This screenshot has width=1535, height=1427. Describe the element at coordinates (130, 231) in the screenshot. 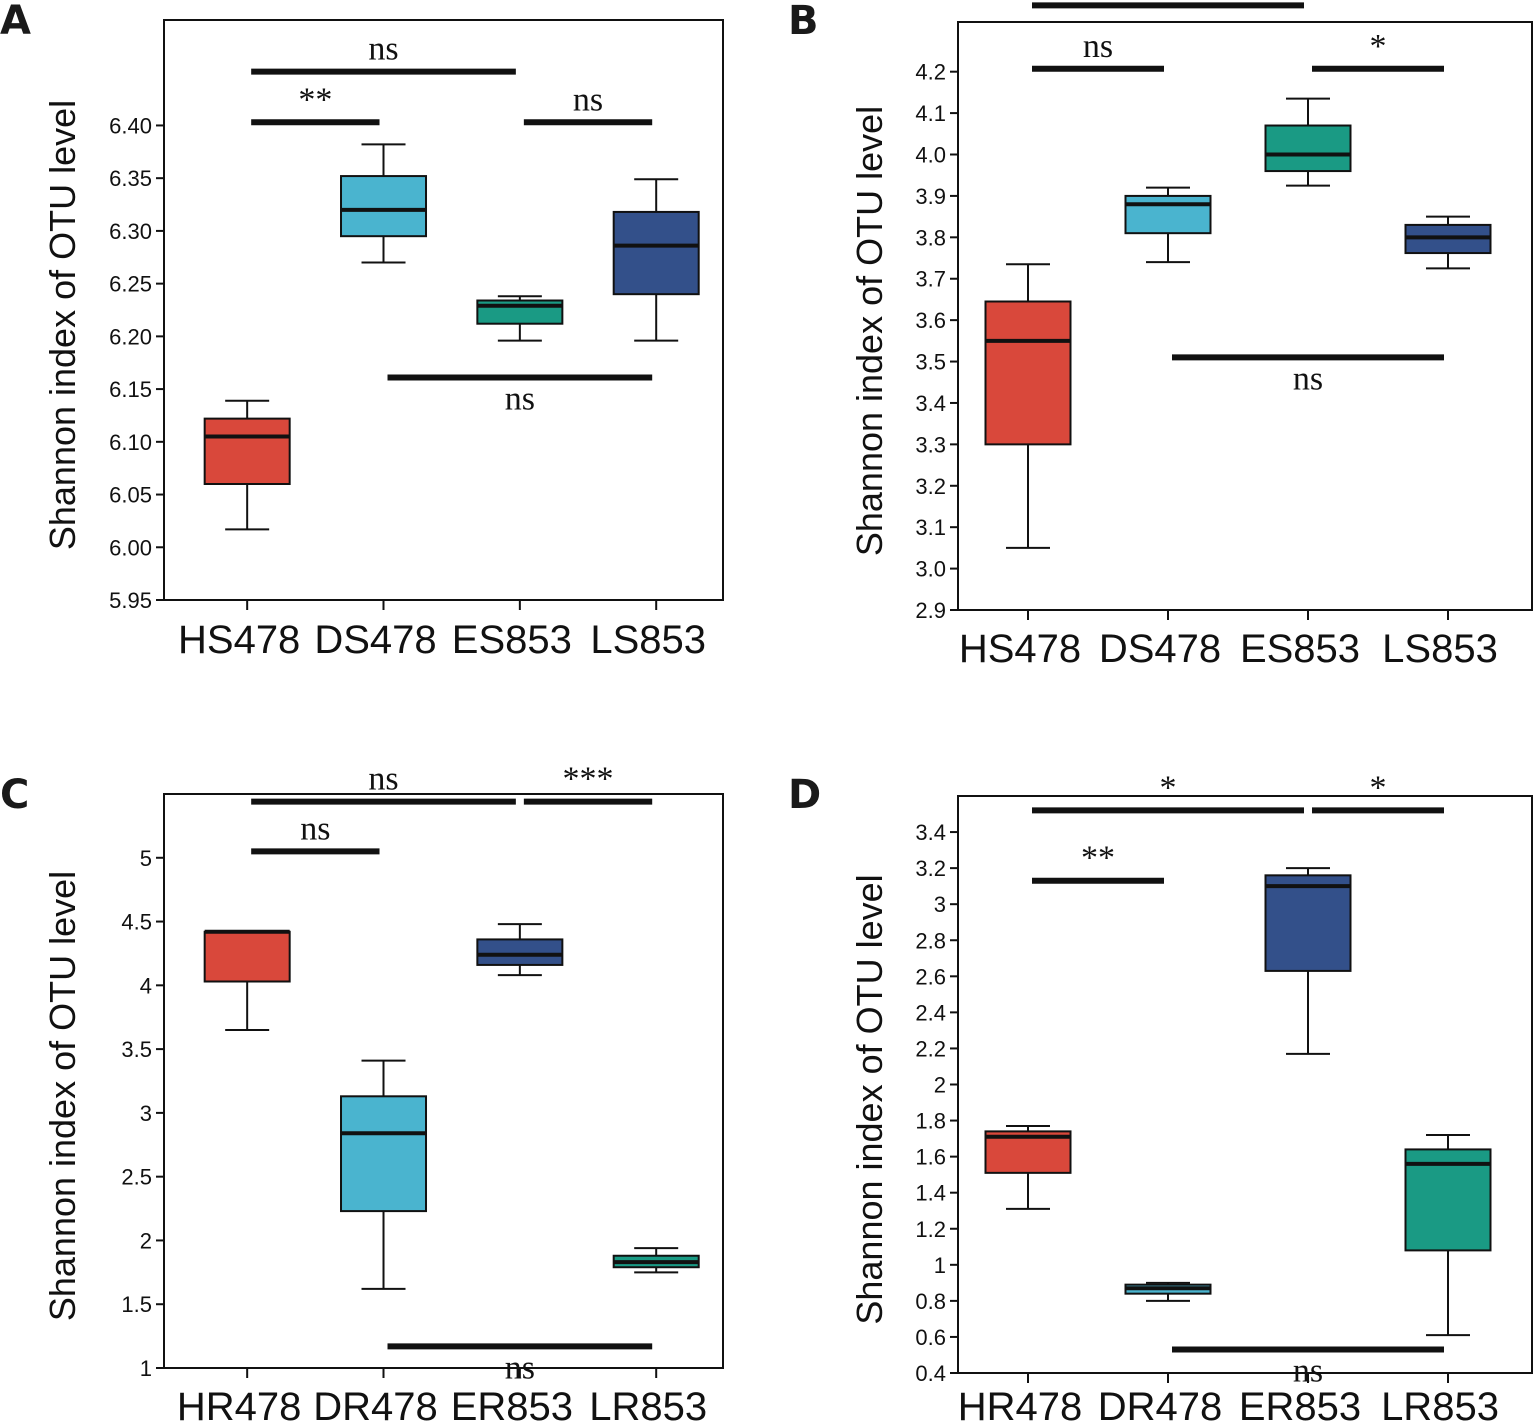

I see `y-tick-label: 6.30` at that location.